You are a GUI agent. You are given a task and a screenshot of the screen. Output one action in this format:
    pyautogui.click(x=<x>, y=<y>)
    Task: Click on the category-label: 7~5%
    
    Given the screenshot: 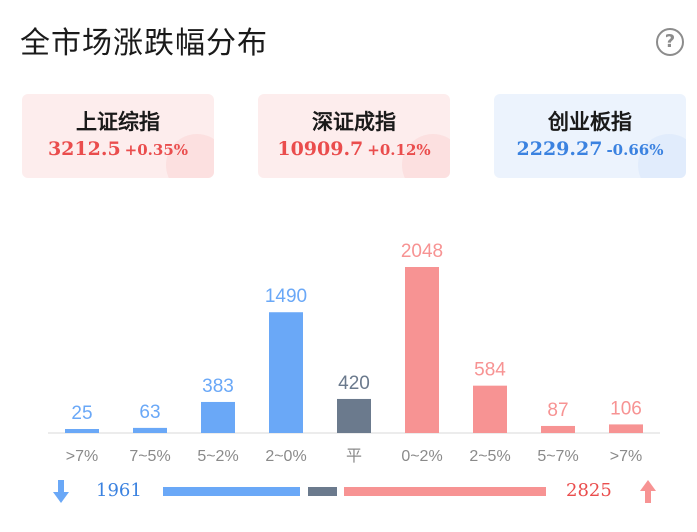 What is the action you would take?
    pyautogui.click(x=149, y=456)
    